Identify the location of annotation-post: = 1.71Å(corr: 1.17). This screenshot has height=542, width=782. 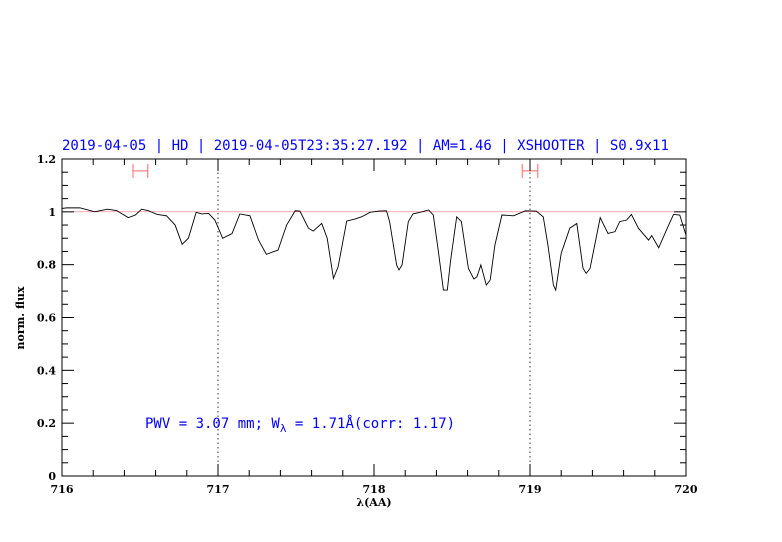
(370, 423).